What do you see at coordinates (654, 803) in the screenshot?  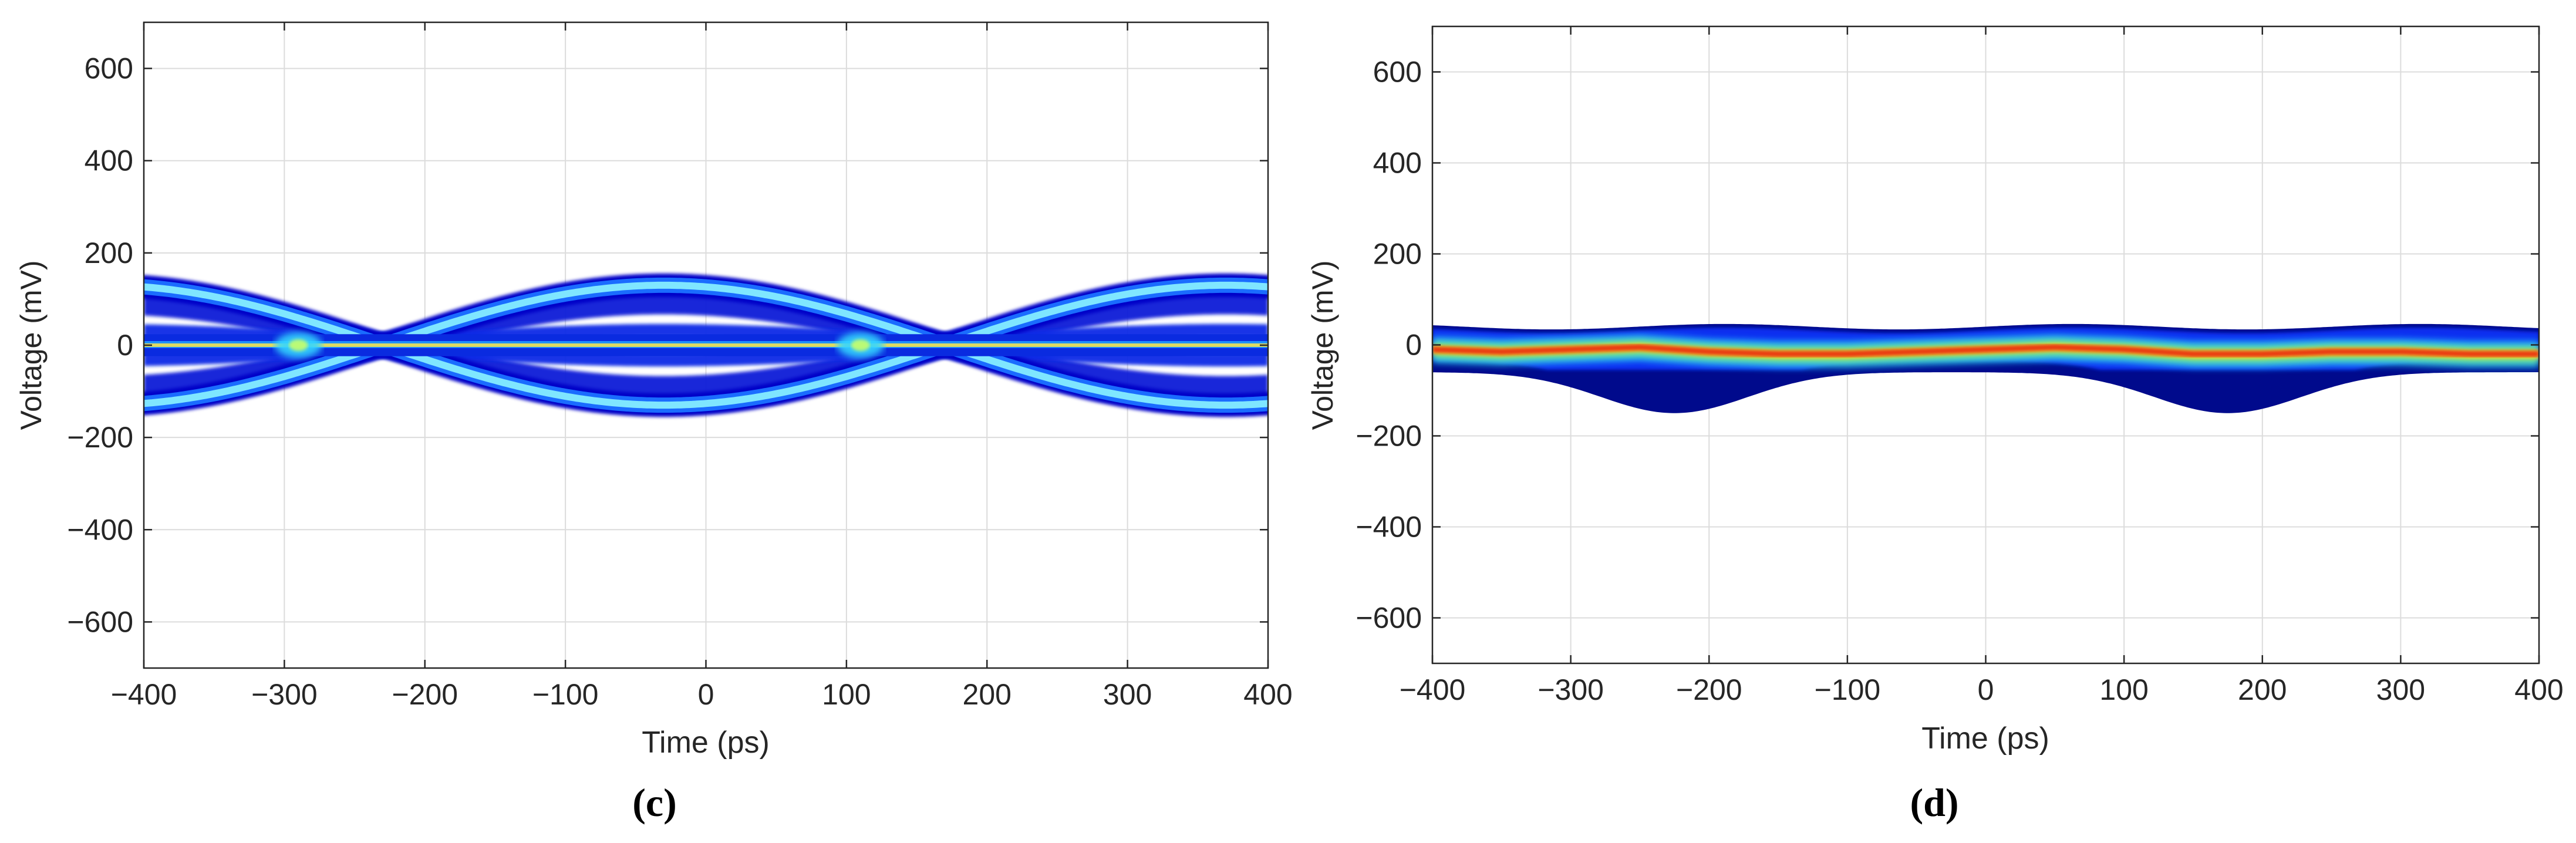 I see `panel-label-c: (c)` at bounding box center [654, 803].